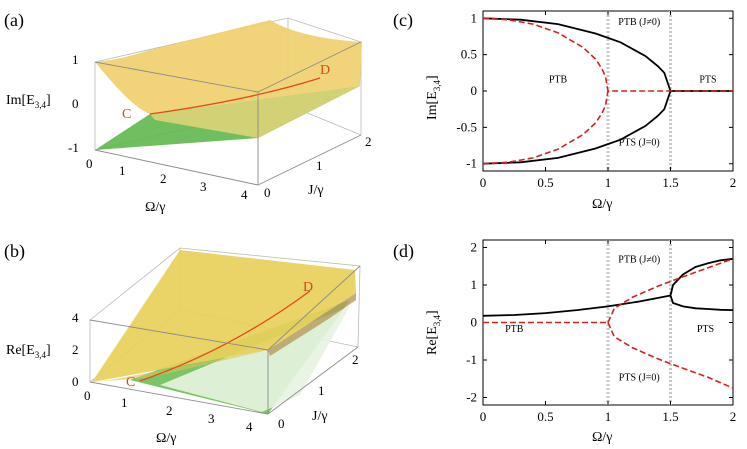  What do you see at coordinates (48, 100) in the screenshot?
I see `panel-a-zlabel-end: ]` at bounding box center [48, 100].